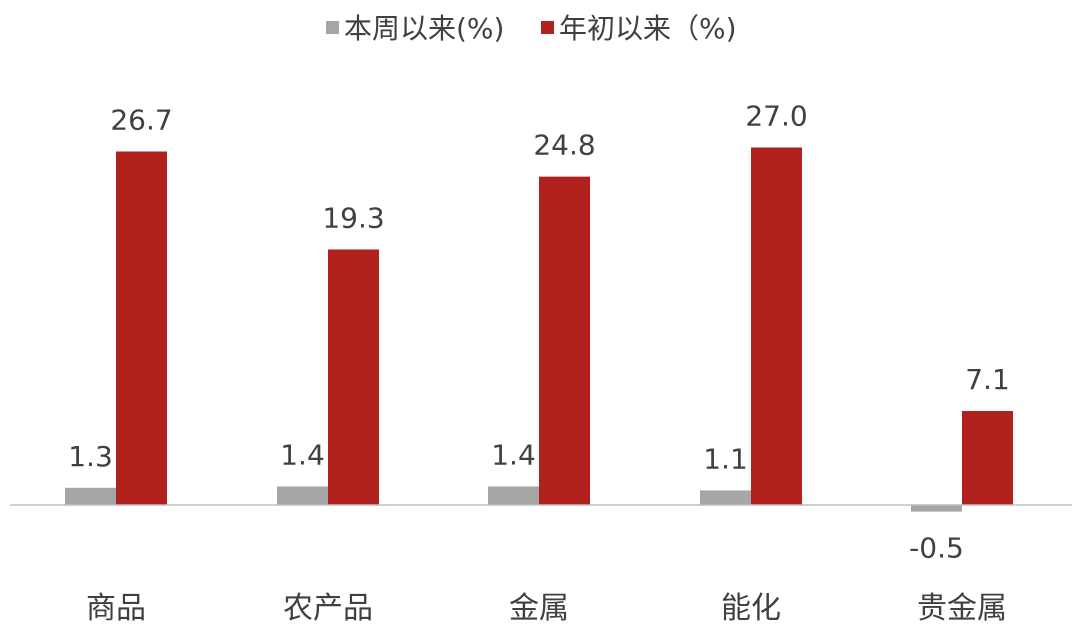 This screenshot has height=641, width=1080. Describe the element at coordinates (90, 456) in the screenshot. I see `data-label-weekly-0: 1.3` at that location.